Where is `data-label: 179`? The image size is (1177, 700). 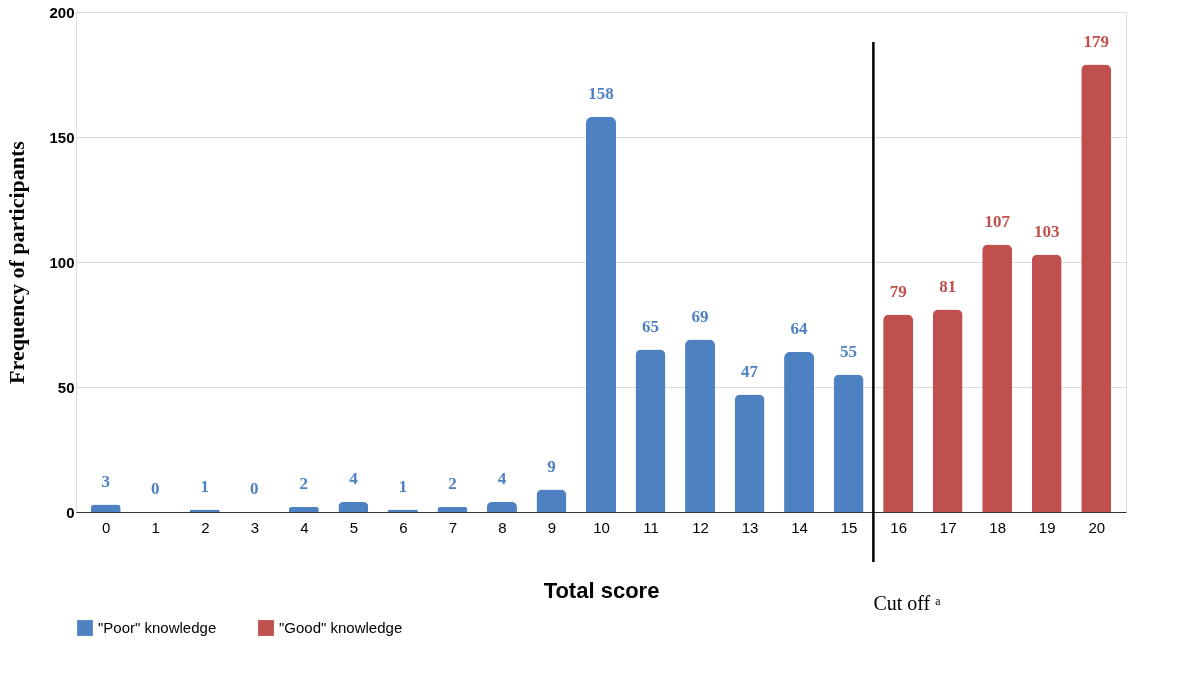 data-label: 179 is located at coordinates (1096, 41).